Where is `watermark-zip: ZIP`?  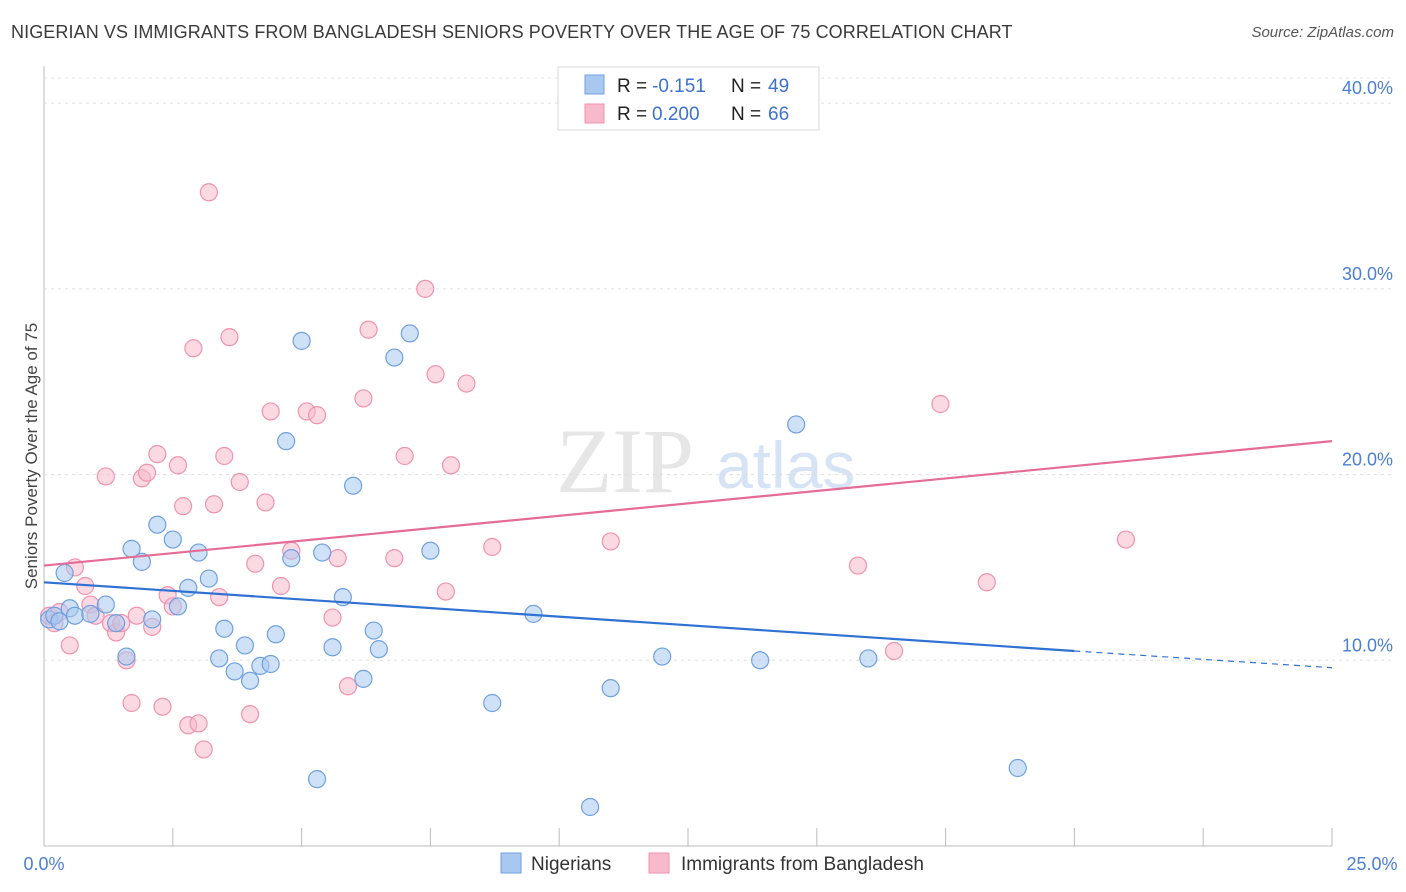 watermark-zip: ZIP is located at coordinates (625, 461).